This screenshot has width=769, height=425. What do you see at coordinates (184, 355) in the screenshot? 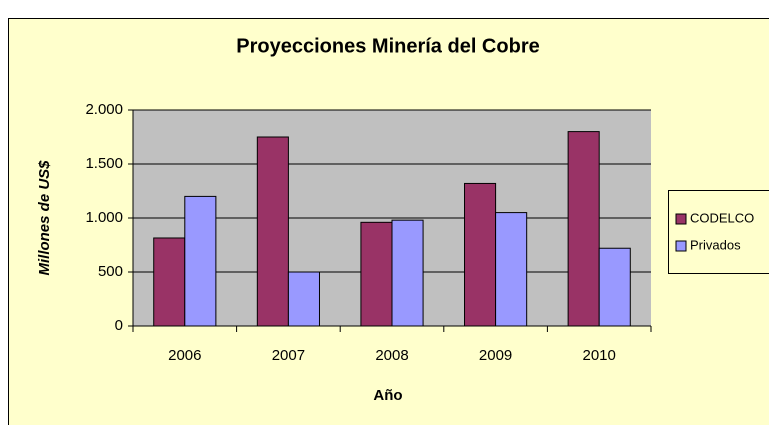
I see `x-tick-label: 2006` at bounding box center [184, 355].